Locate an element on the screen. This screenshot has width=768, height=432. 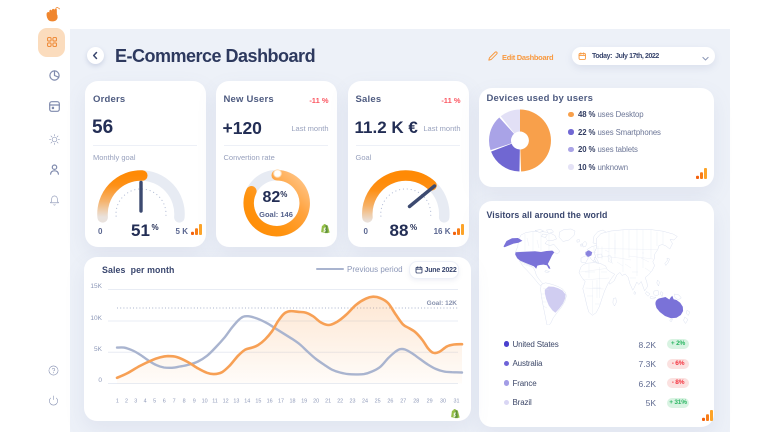
svg-text: 27 is located at coordinates (403, 402).